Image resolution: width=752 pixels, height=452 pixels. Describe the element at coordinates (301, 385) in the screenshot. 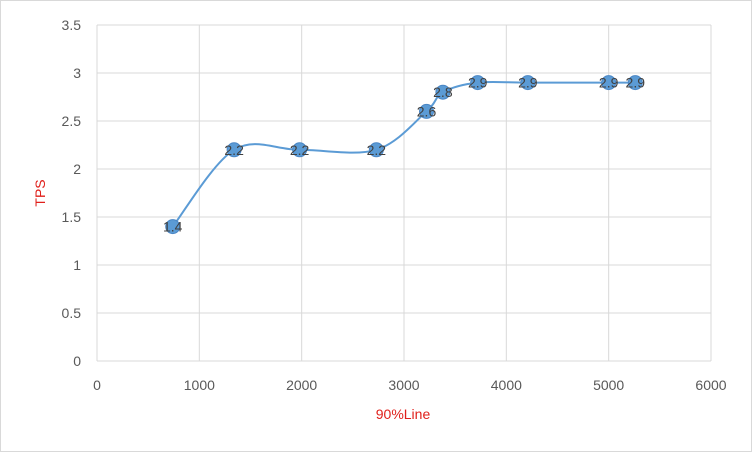

I see `x-tick-label: 2000` at that location.